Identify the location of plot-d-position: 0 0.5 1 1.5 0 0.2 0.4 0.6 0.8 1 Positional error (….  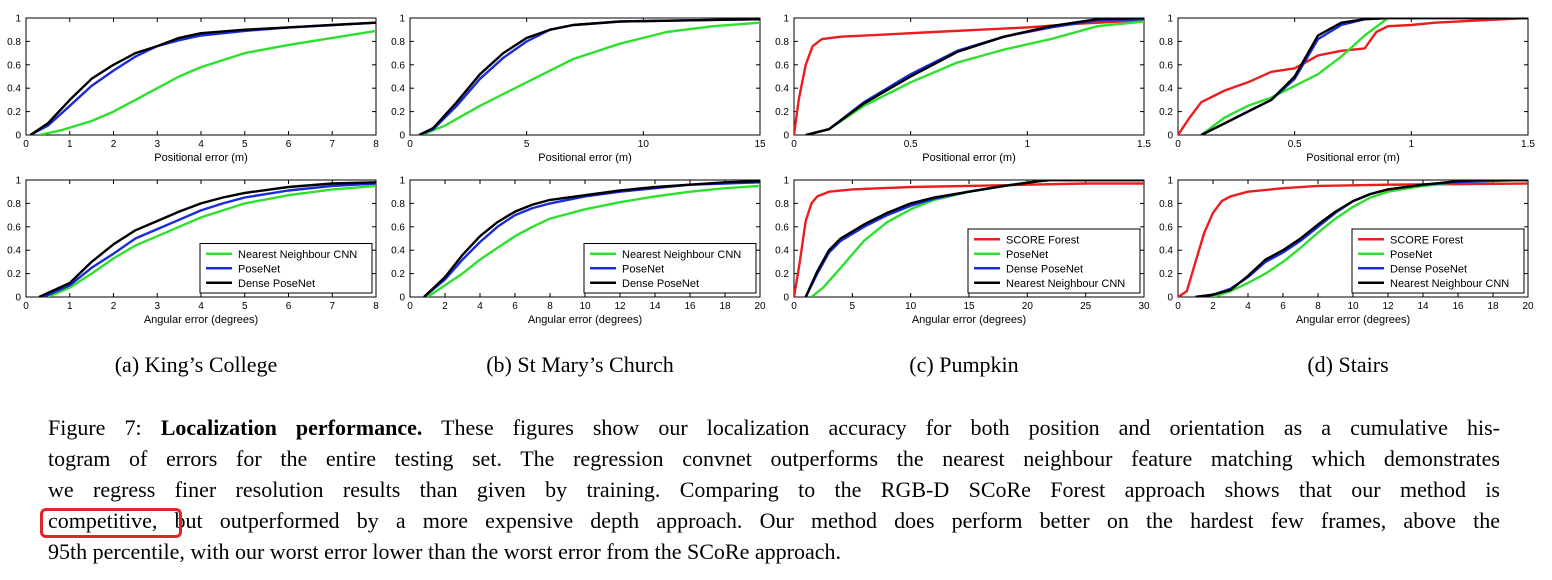
(1347, 89).